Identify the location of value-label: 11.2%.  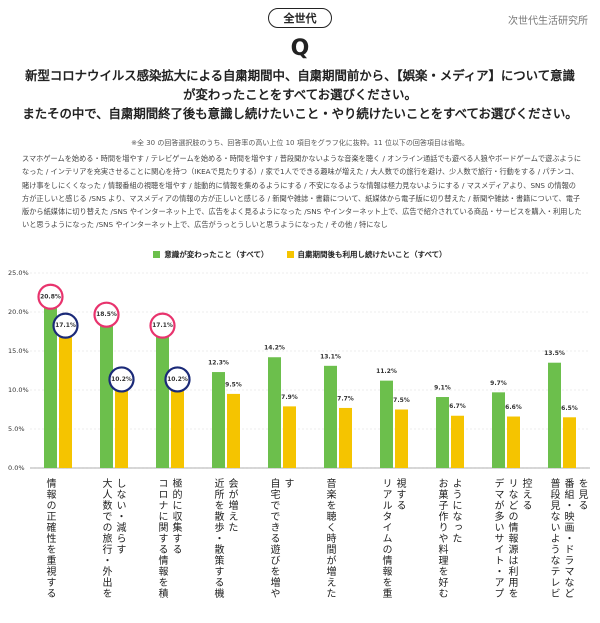
(386, 371).